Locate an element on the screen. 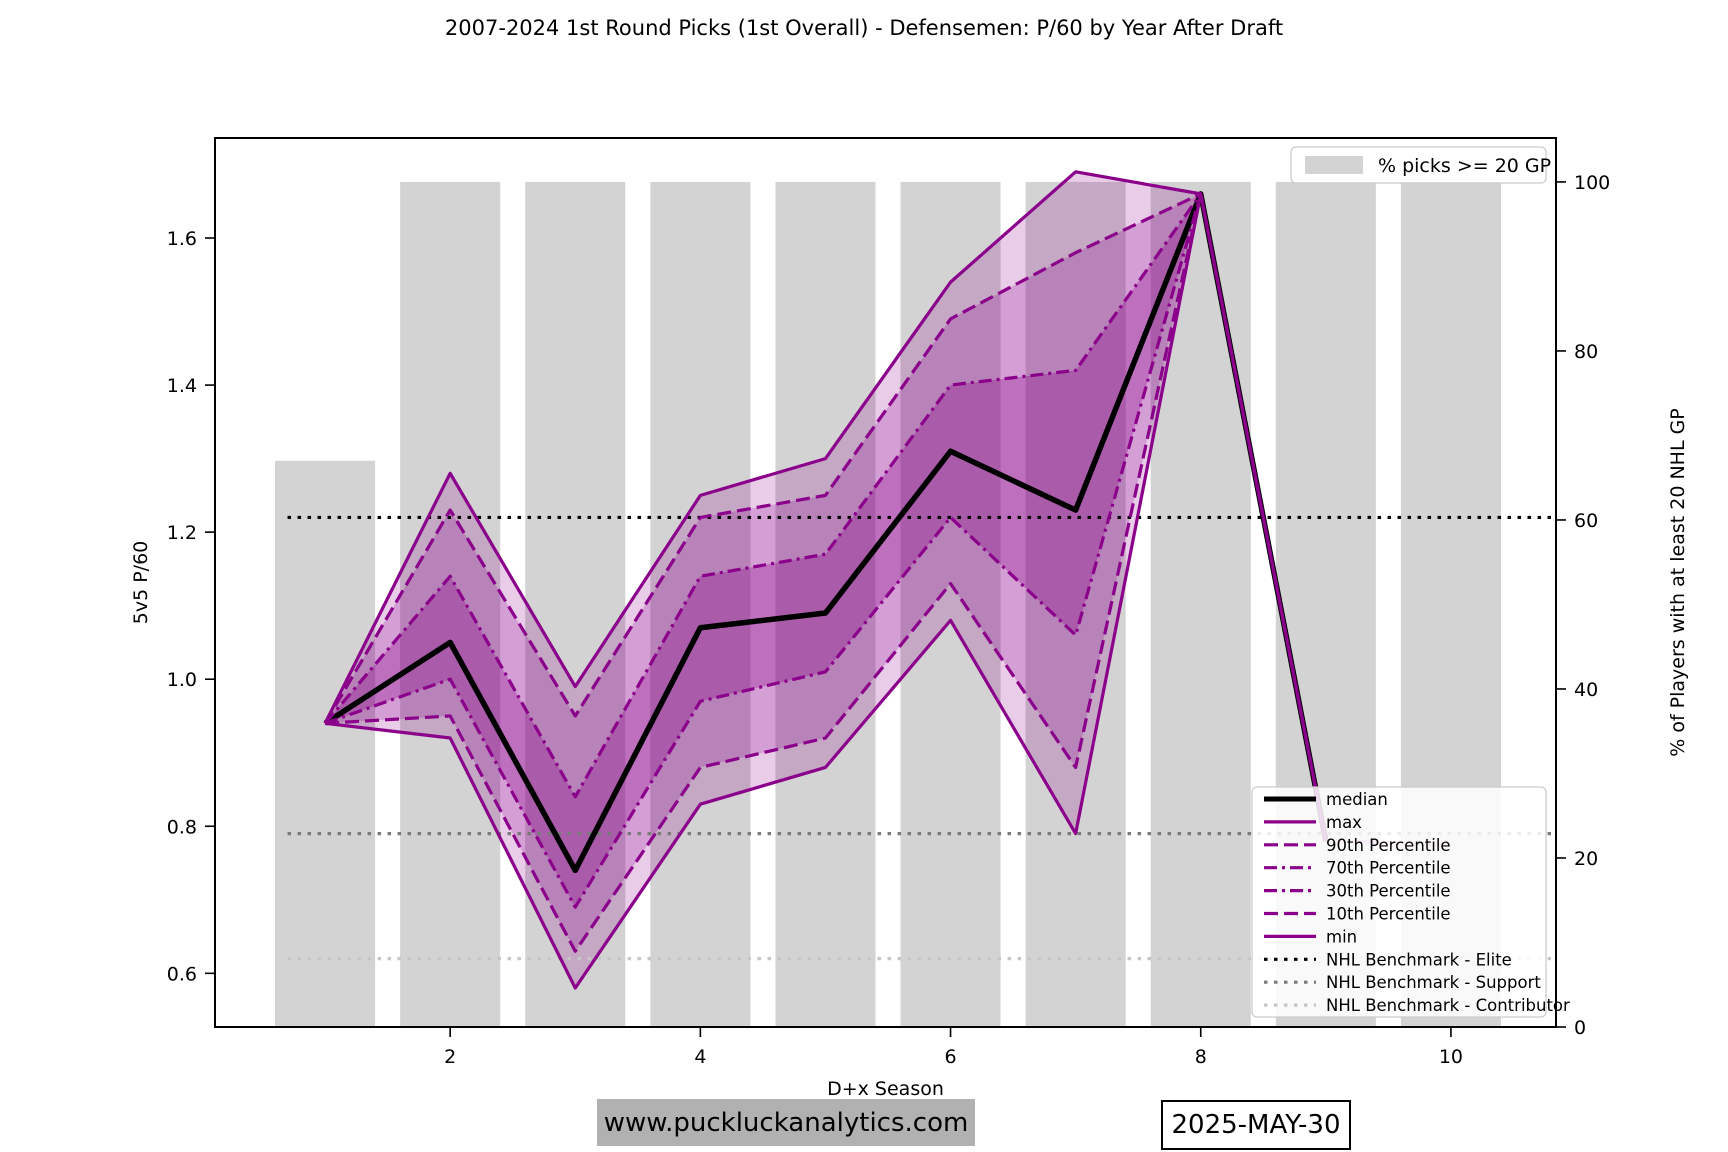  axis-text: 8 is located at coordinates (1201, 1057).